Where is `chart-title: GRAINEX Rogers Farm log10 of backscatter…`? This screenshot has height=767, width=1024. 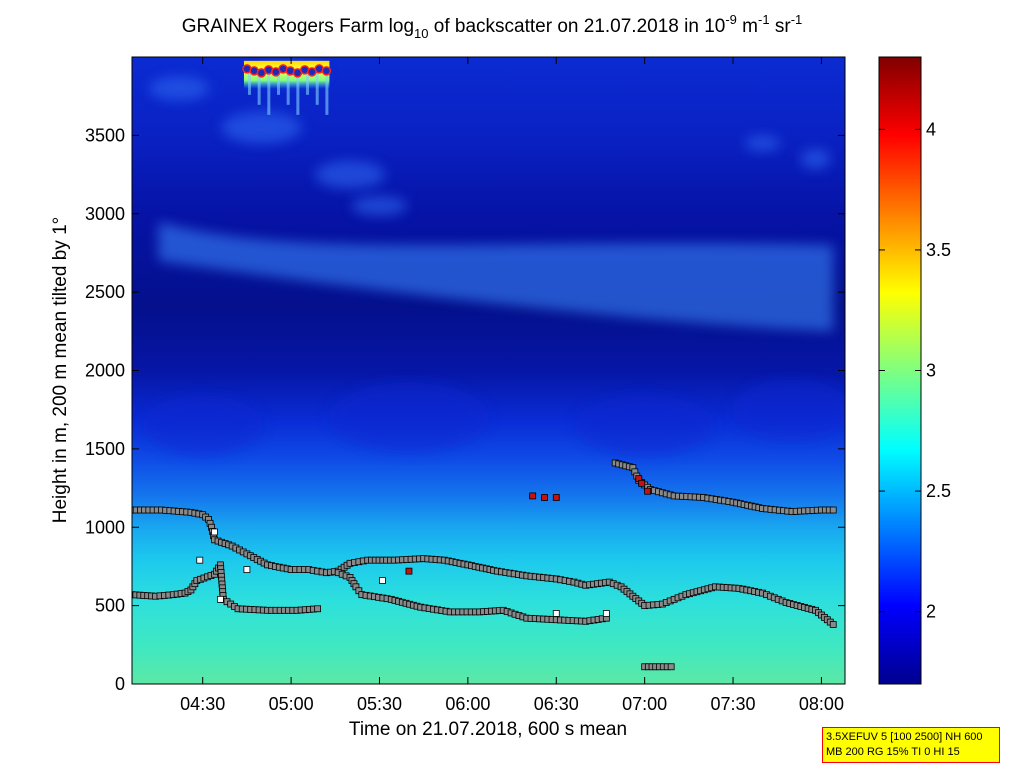 chart-title: GRAINEX Rogers Farm log10 of backscatter… is located at coordinates (492, 26).